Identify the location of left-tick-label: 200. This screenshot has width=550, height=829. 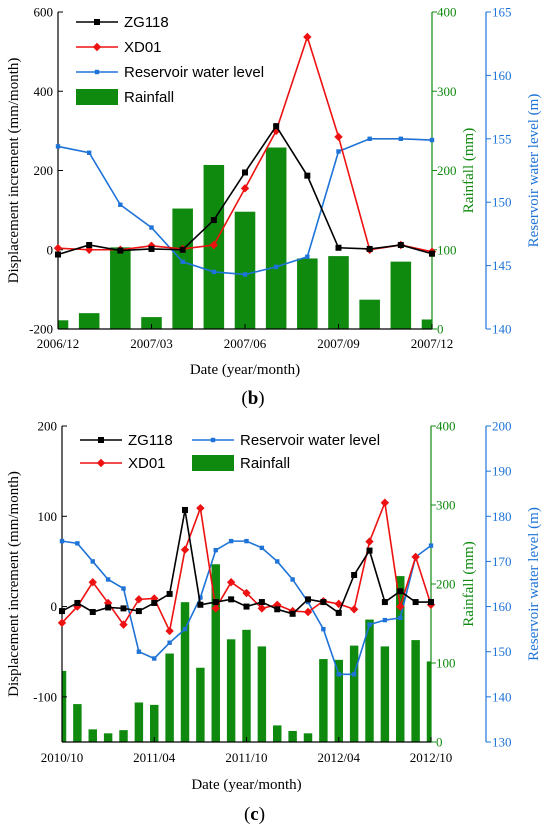
(48, 426).